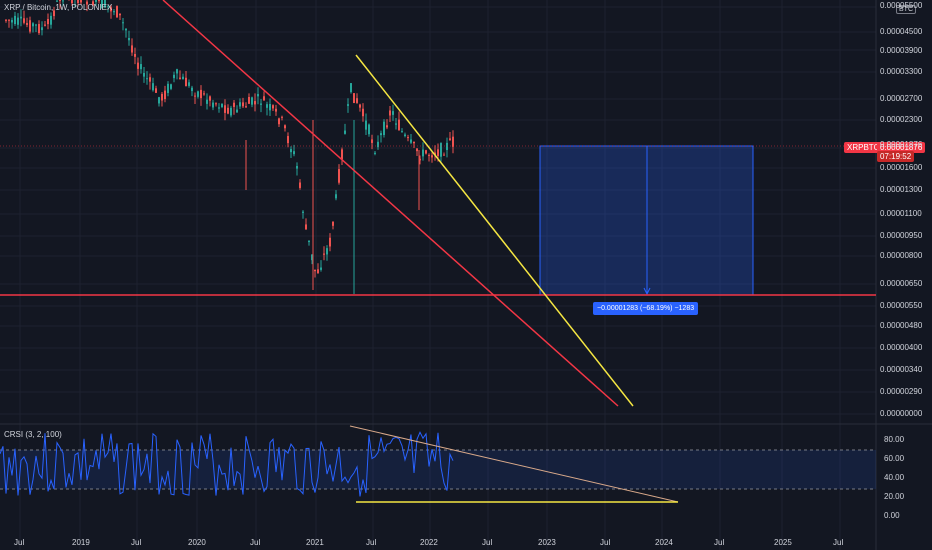  Describe the element at coordinates (429, 542) in the screenshot. I see `time-tick: 2022` at that location.